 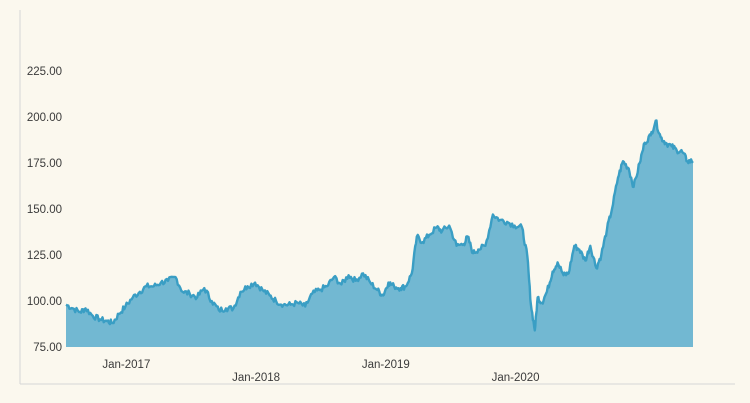 I want to click on y-tick-label: 200.00, so click(x=44, y=118).